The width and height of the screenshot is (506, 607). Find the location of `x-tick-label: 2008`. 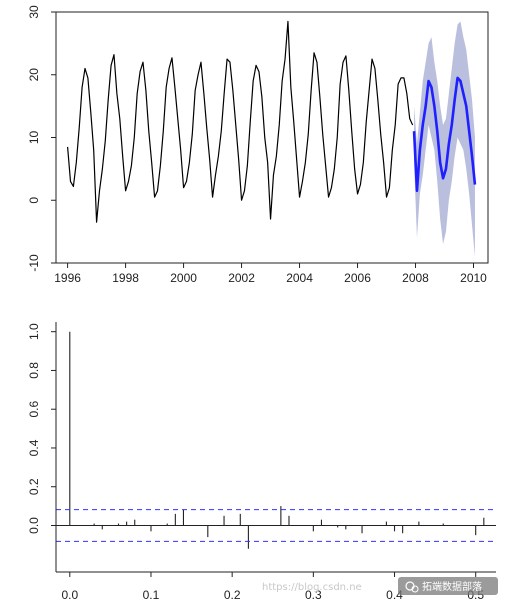

x-tick-label: 2008 is located at coordinates (415, 278).